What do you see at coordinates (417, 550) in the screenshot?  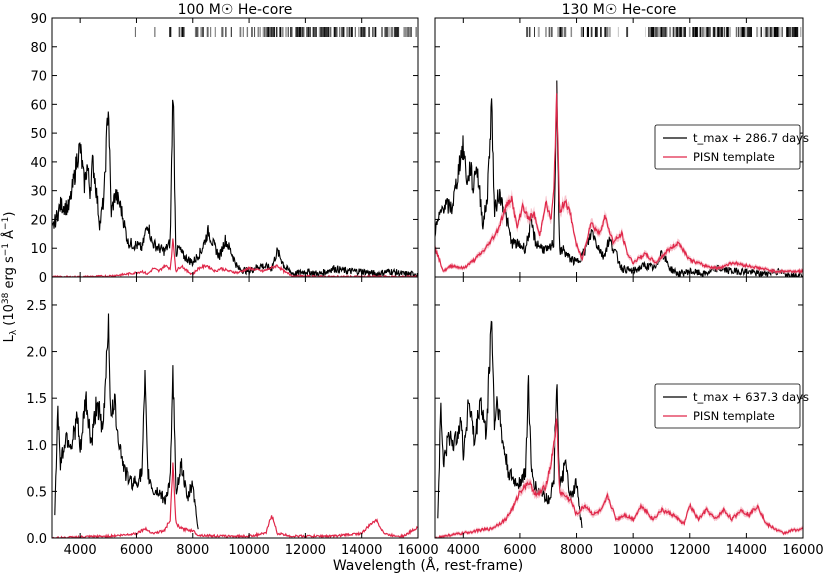 I see `x-tick-label: 16000` at bounding box center [417, 550].